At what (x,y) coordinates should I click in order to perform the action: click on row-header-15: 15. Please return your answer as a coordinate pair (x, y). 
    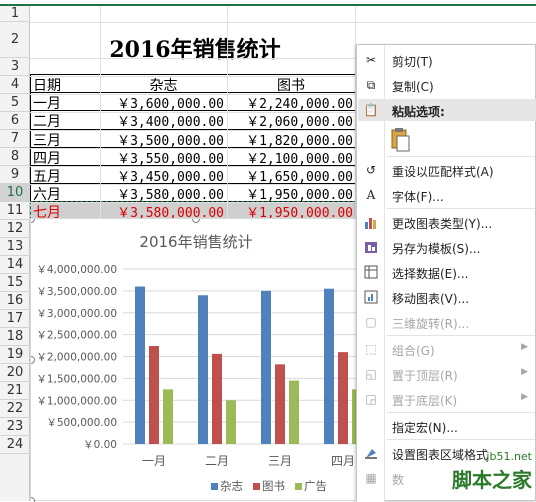
    Looking at the image, I should click on (15, 283).